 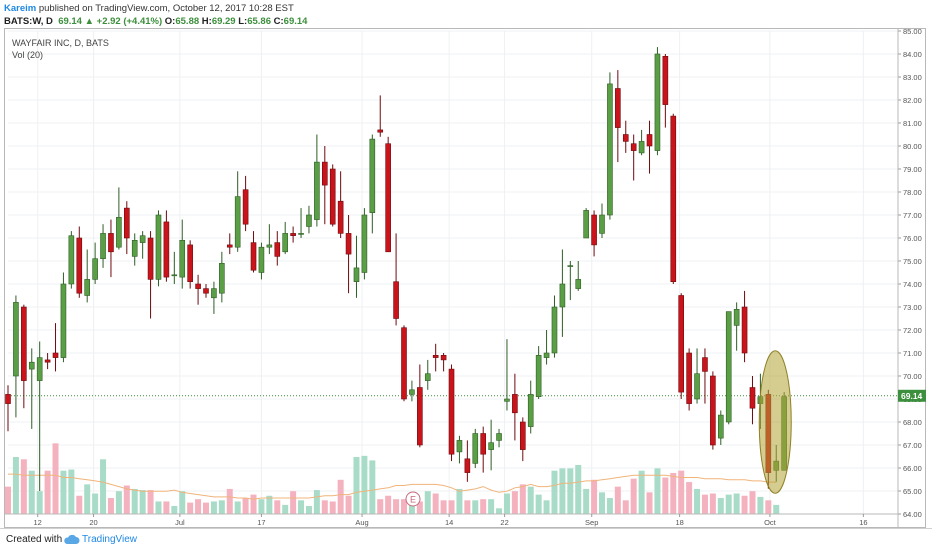 I want to click on price-tick-label: 83.00, so click(x=912, y=77).